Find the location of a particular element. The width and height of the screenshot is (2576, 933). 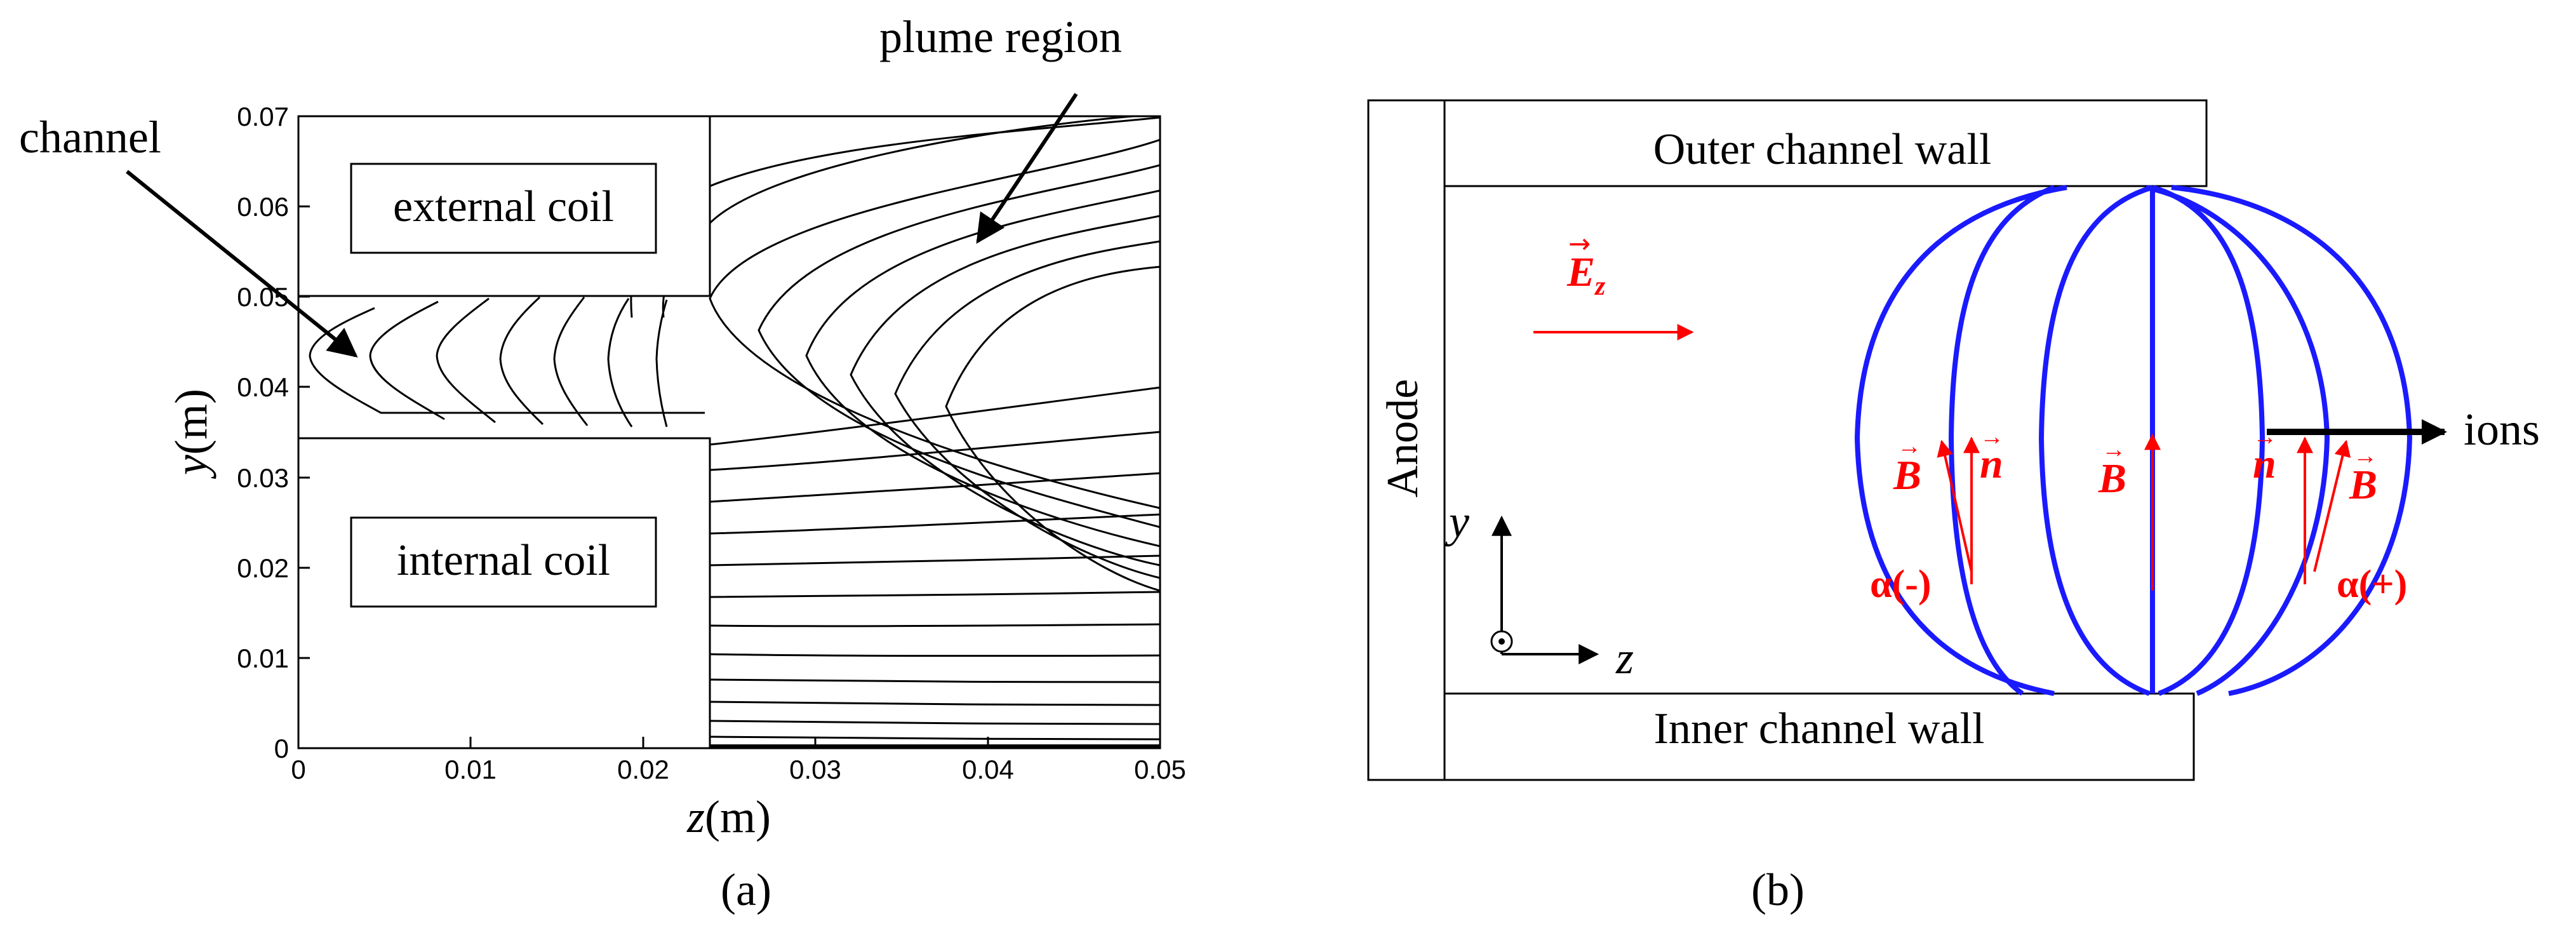

alpha-pos-label: α(+) is located at coordinates (2372, 584).